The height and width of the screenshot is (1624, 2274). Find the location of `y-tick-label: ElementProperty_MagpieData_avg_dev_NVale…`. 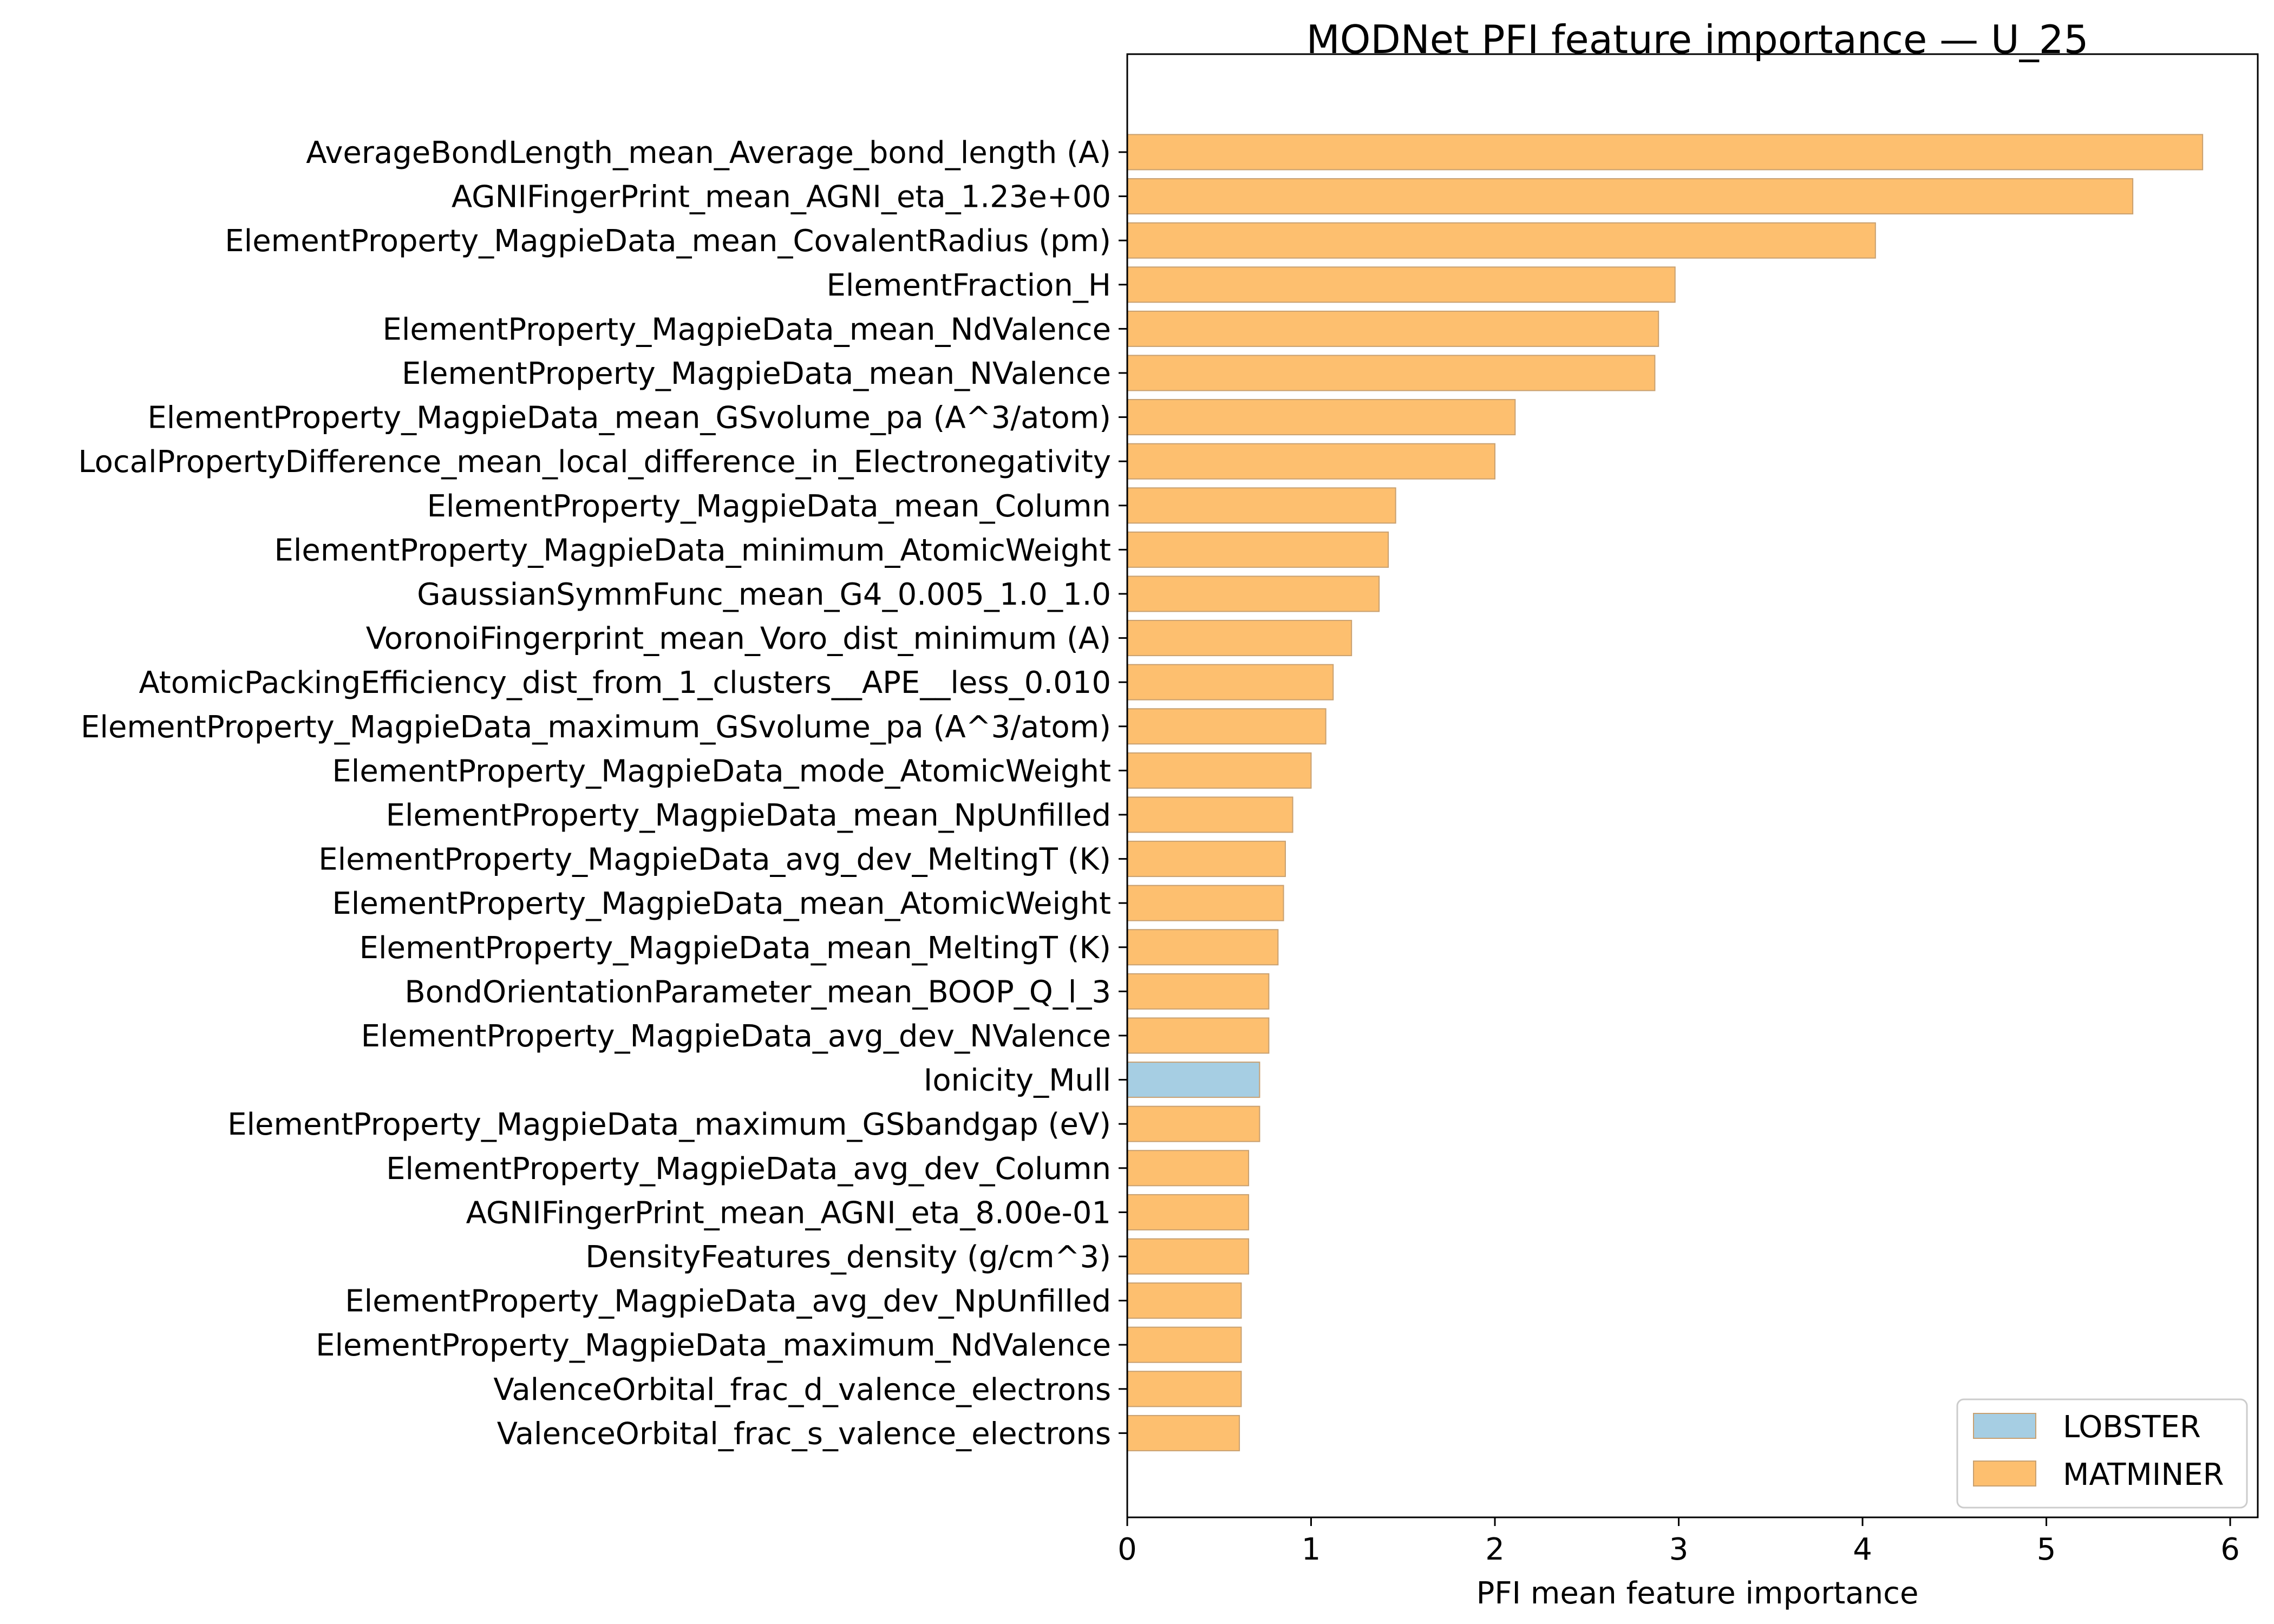

y-tick-label: ElementProperty_MagpieData_avg_dev_NVale… is located at coordinates (736, 1036).